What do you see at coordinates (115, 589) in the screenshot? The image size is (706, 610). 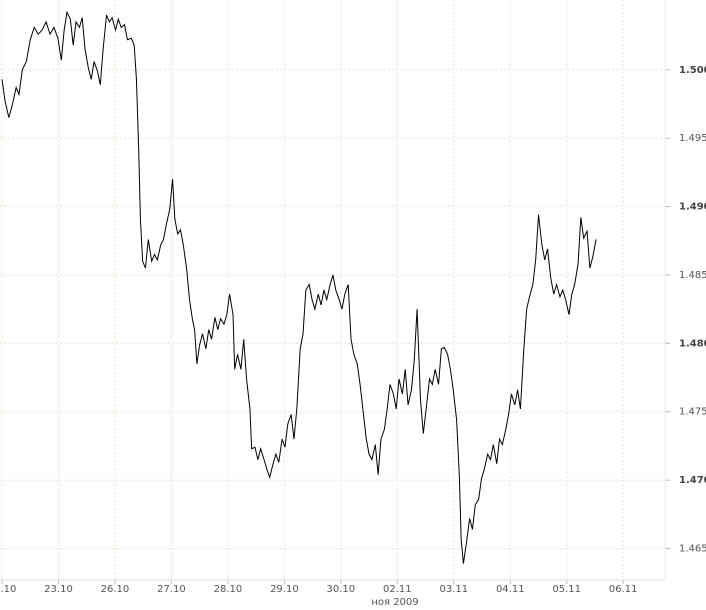 I see `x-tick-label: 26.10` at bounding box center [115, 589].